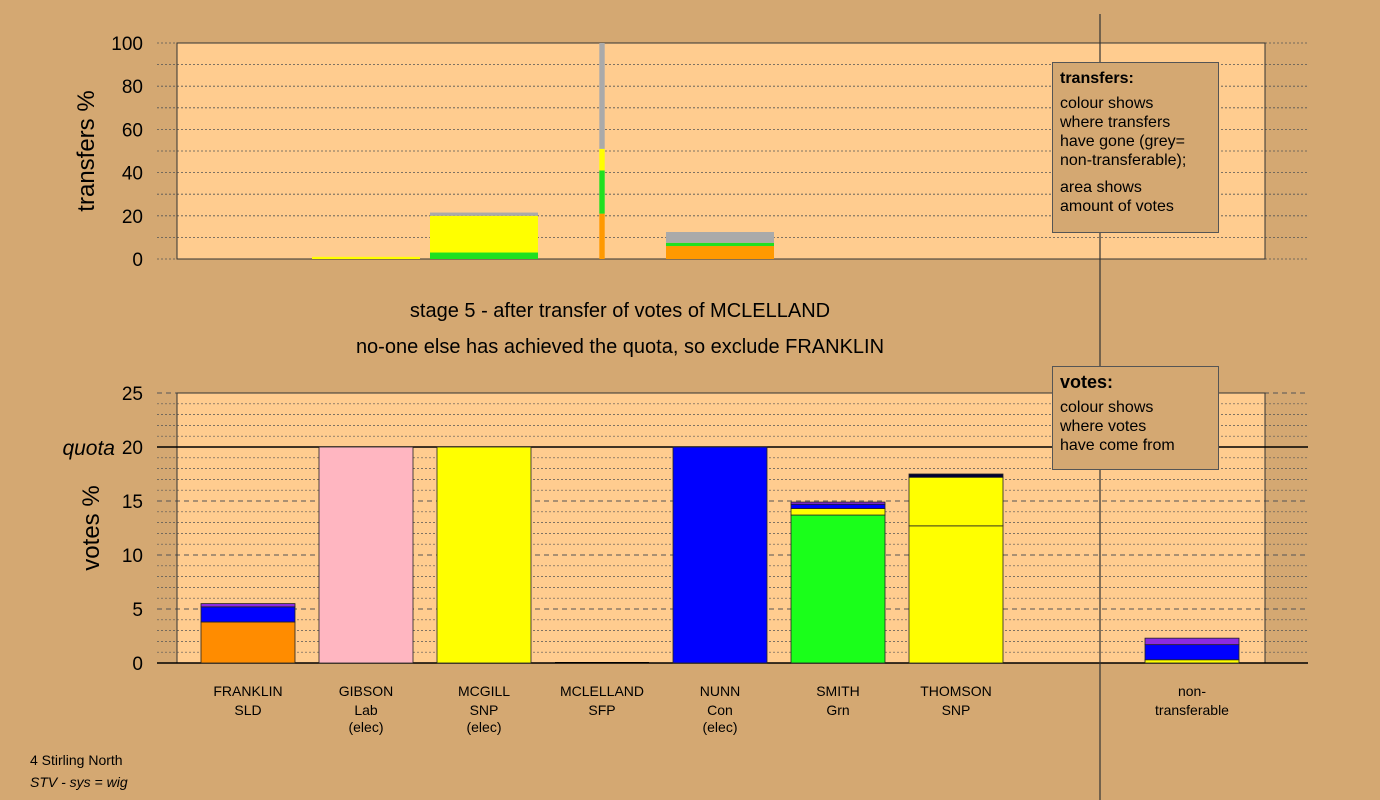  What do you see at coordinates (601, 710) in the screenshot?
I see `candidate-party: SFP` at bounding box center [601, 710].